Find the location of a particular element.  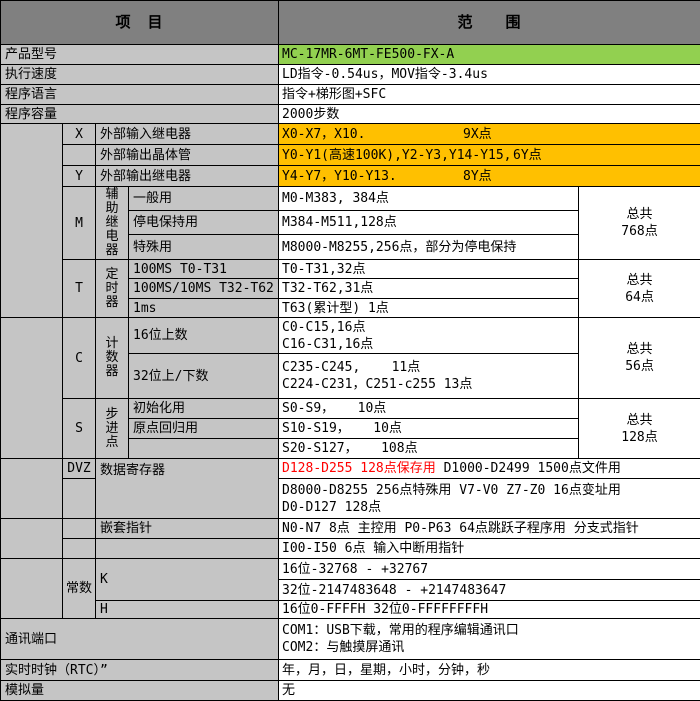

nested-pointer-value-1: N0-N7 8点 主控用 P0-P63 64点跳跃子程序用 分支式指针 is located at coordinates (489, 529).